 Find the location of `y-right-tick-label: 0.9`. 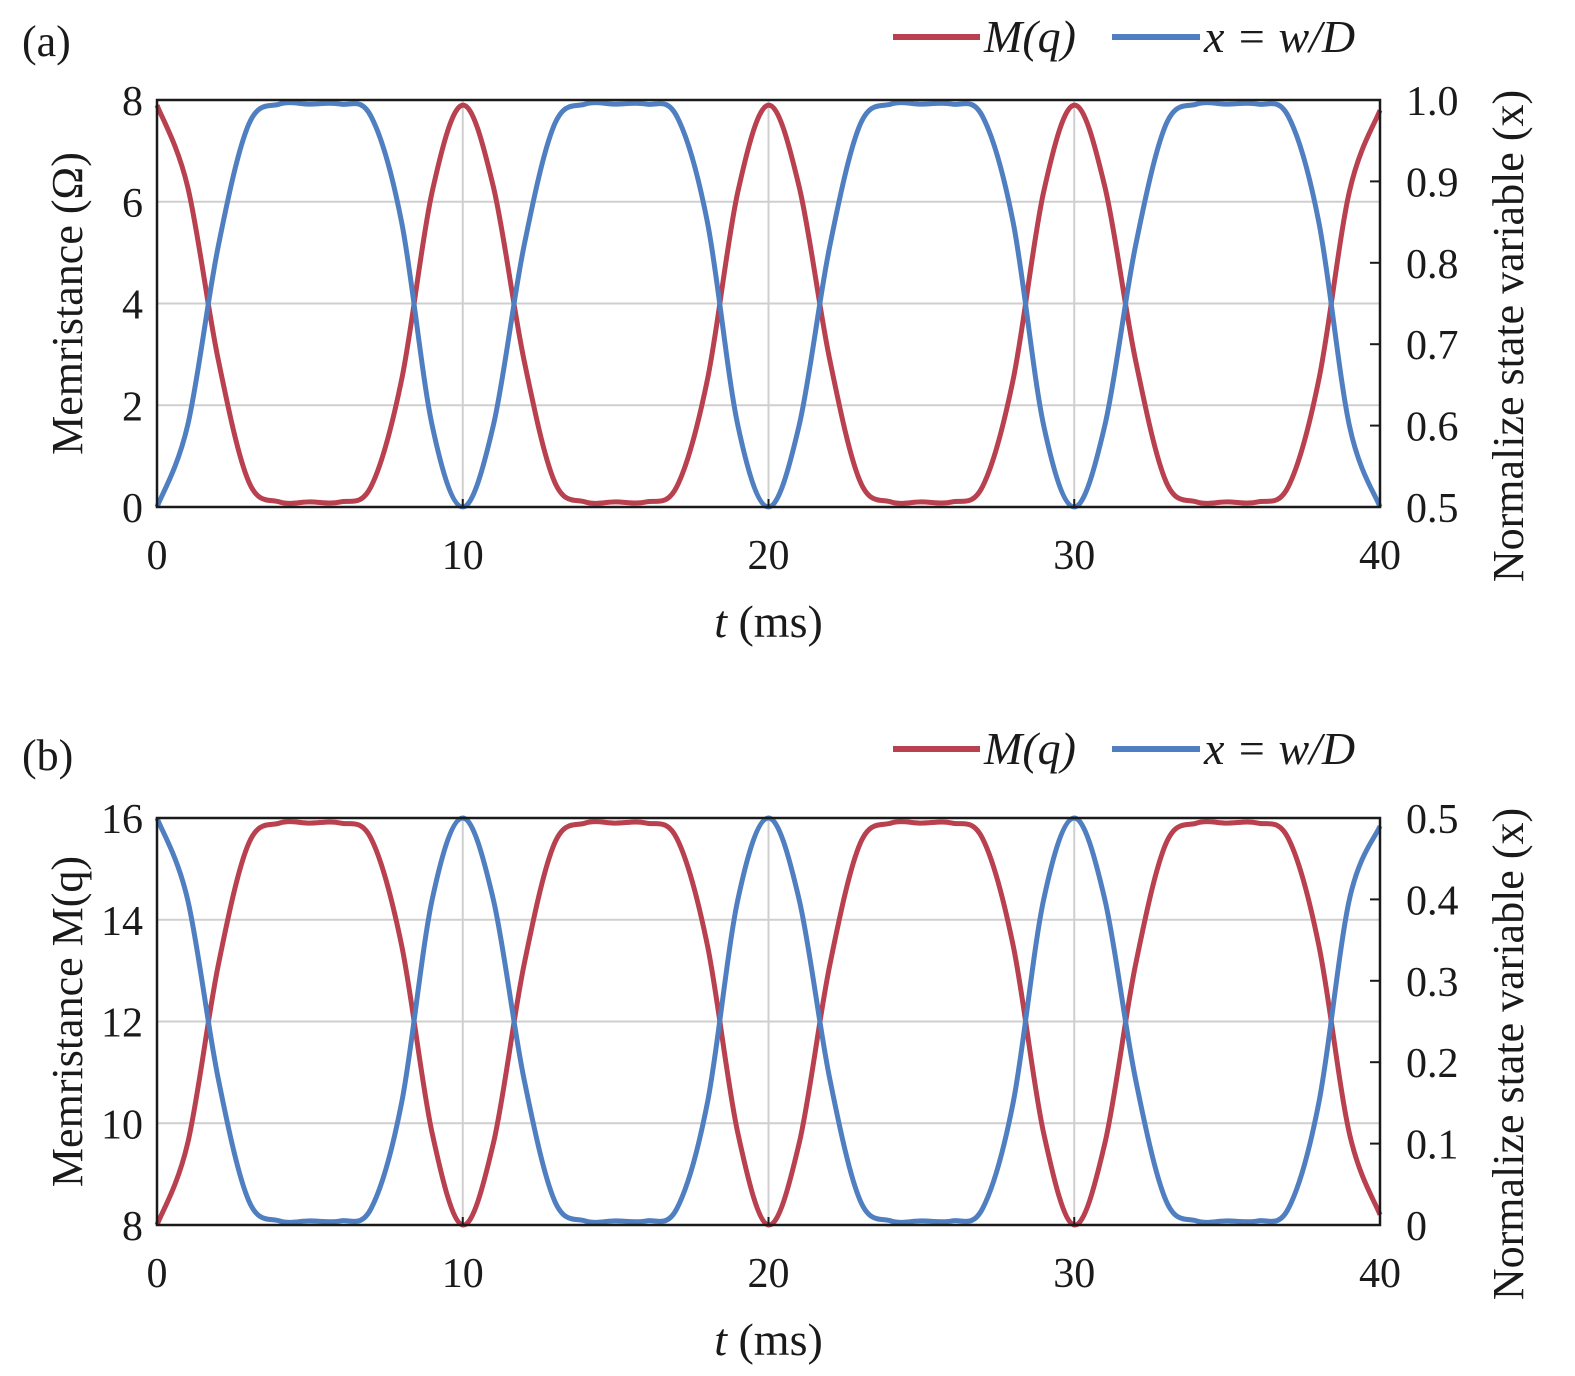

y-right-tick-label: 0.9 is located at coordinates (1432, 183).